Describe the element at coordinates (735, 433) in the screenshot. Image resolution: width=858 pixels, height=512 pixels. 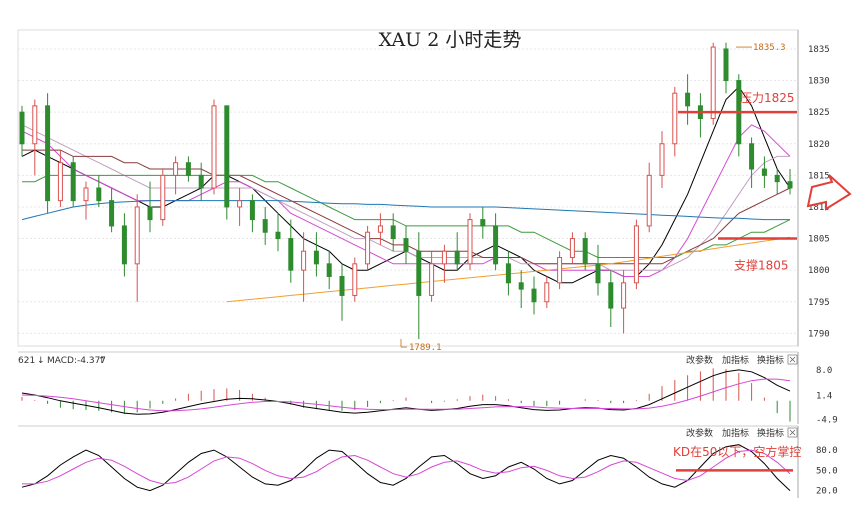
I see `kd-btn-add: 加指标` at that location.